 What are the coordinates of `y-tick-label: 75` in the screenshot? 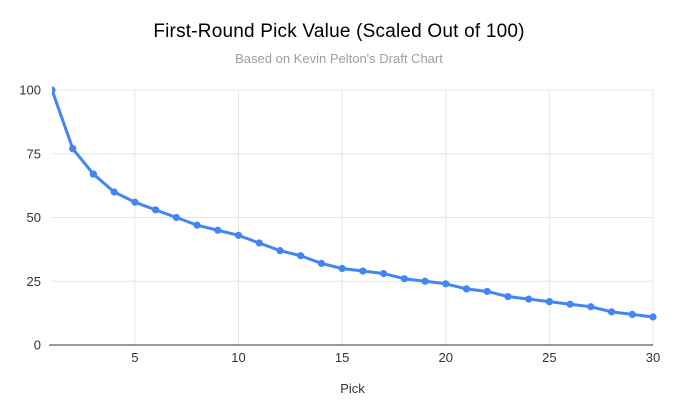 It's located at (34, 153).